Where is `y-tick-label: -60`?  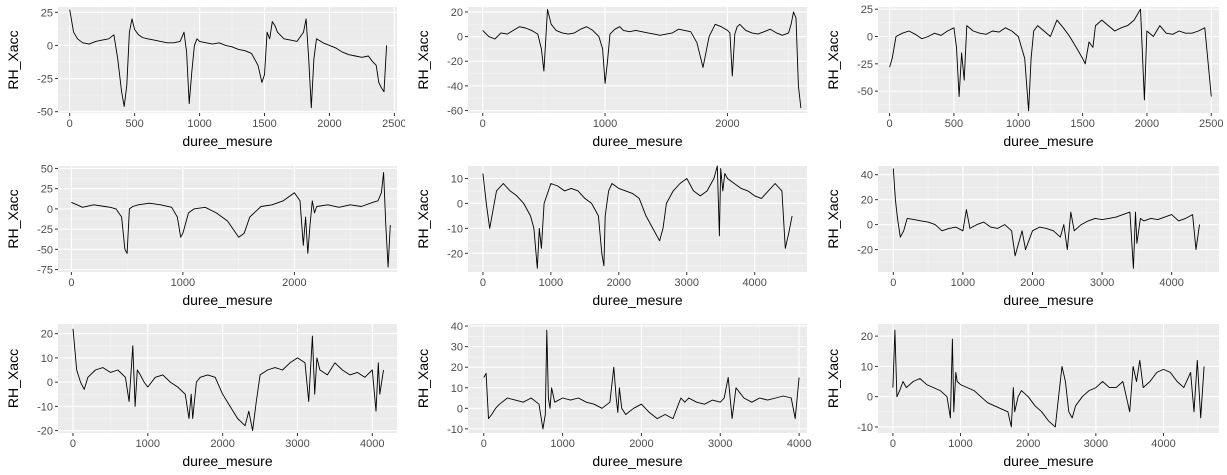
y-tick-label: -60 is located at coordinates (455, 112).